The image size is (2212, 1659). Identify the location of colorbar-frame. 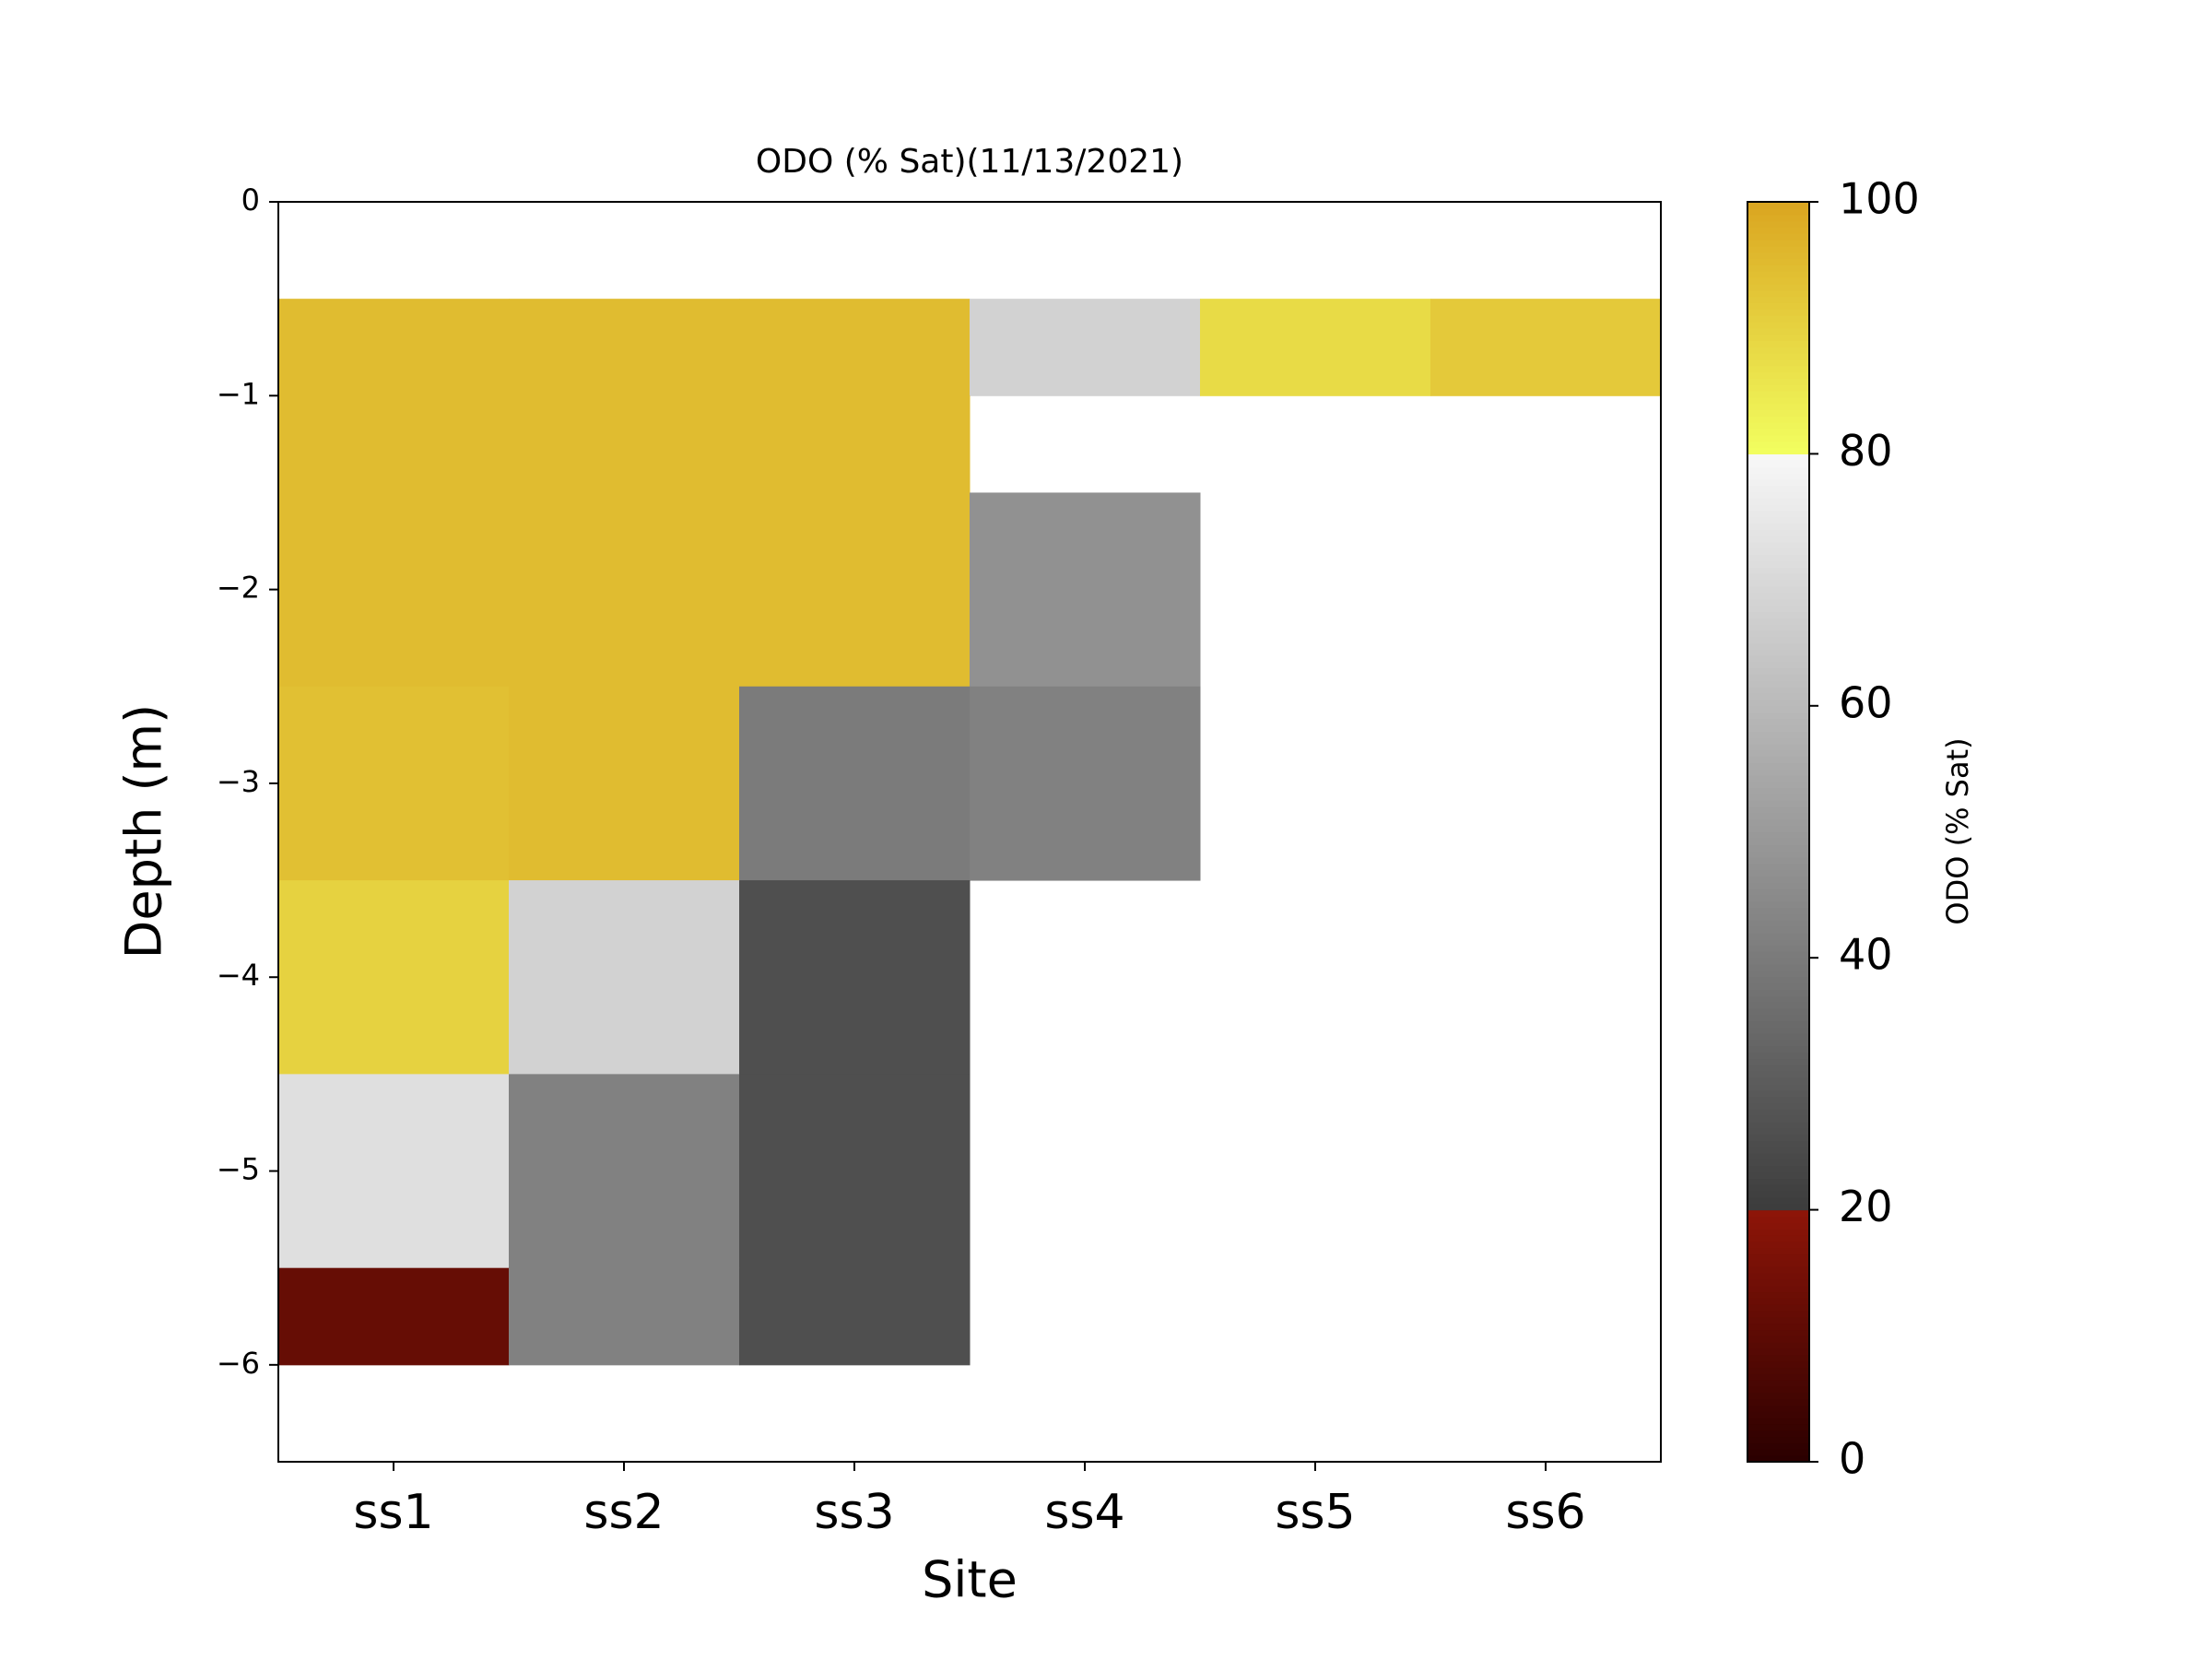
(1778, 832).